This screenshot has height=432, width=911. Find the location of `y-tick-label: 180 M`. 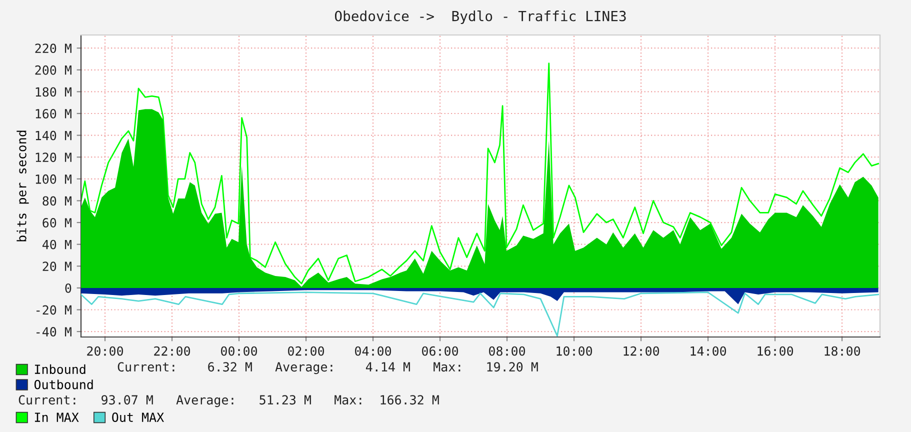

y-tick-label: 180 M is located at coordinates (54, 92).